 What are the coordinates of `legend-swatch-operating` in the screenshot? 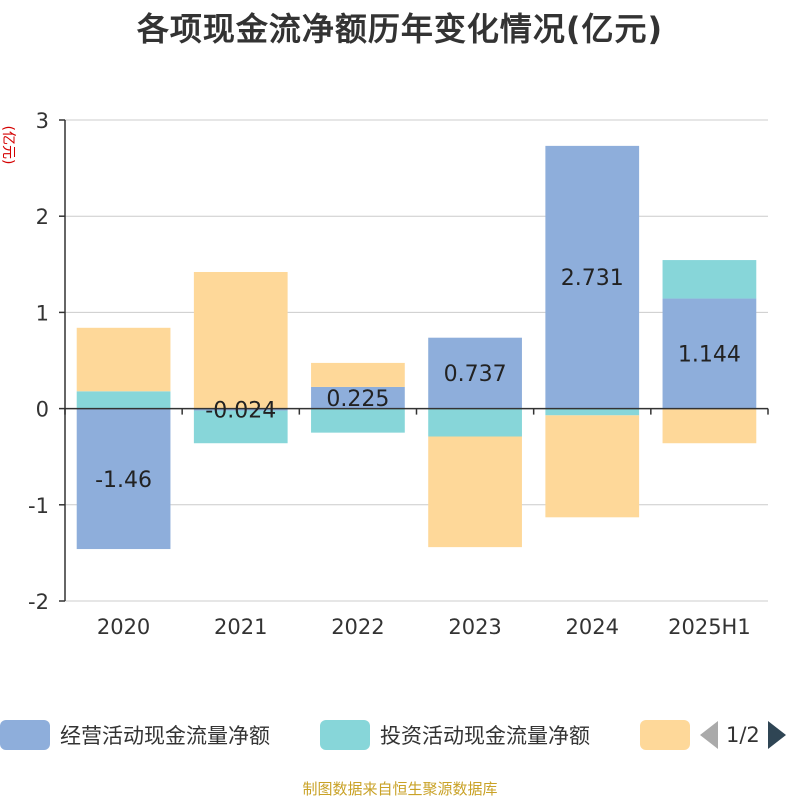 It's located at (25, 735).